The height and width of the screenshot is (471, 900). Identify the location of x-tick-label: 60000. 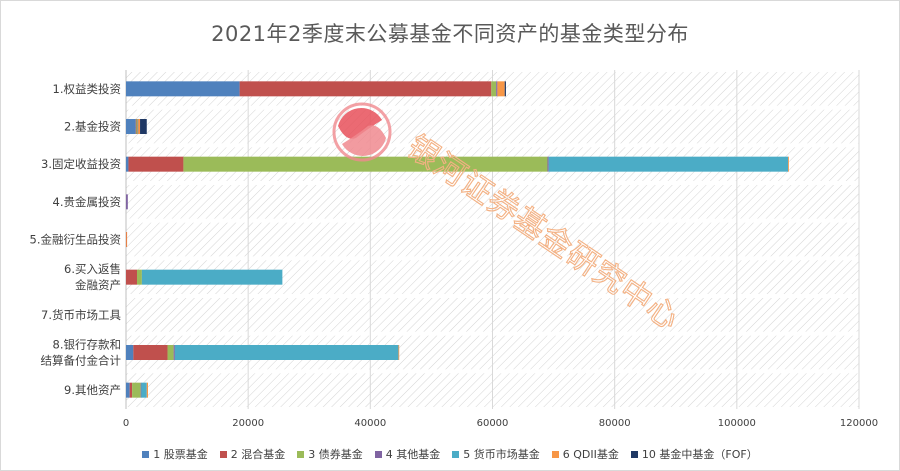
(493, 423).